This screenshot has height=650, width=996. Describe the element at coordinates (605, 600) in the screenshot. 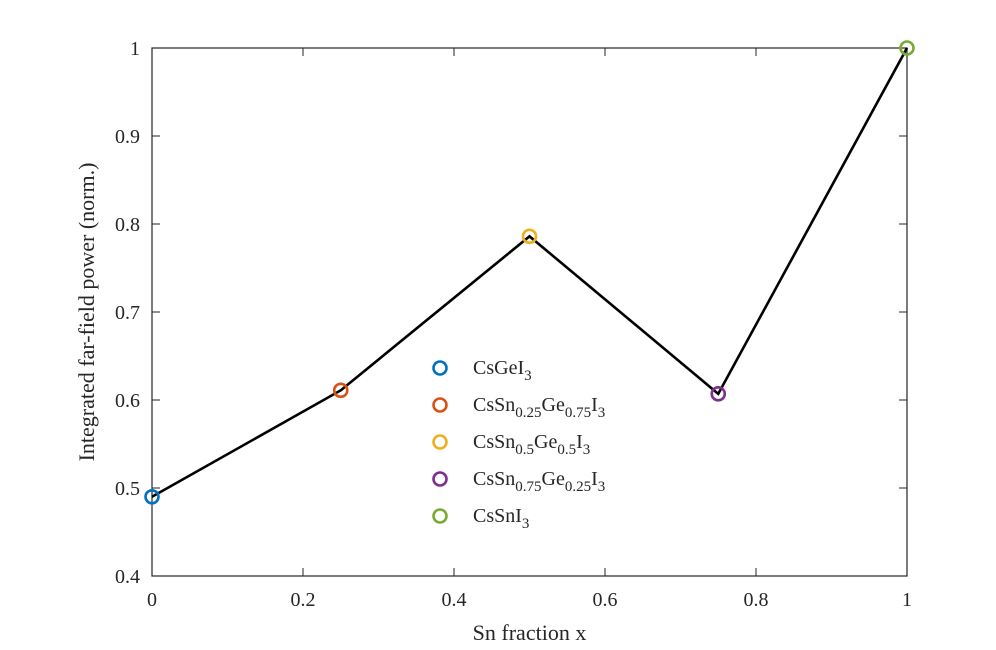

I see `x-tick-label: 0.6` at that location.